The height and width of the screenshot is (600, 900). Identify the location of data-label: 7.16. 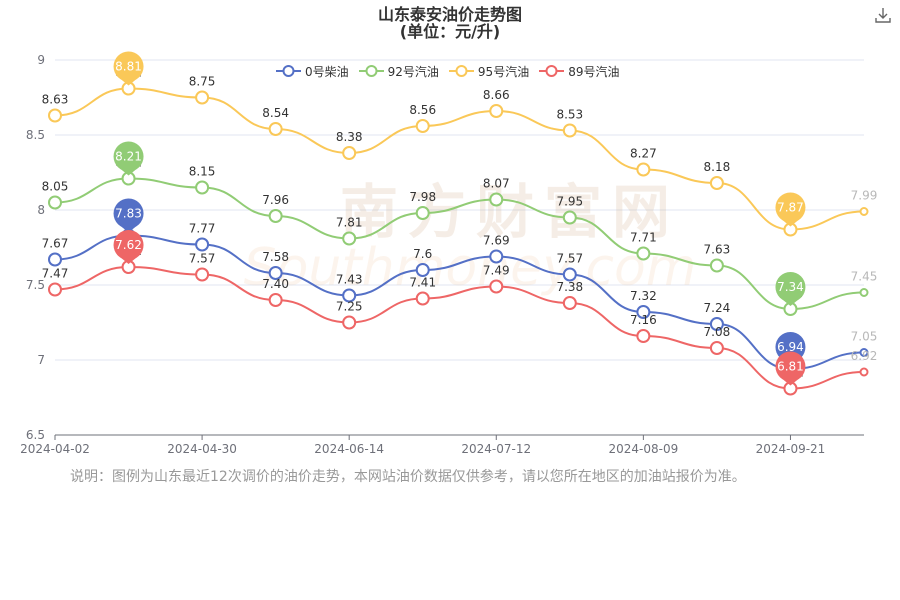
(643, 320).